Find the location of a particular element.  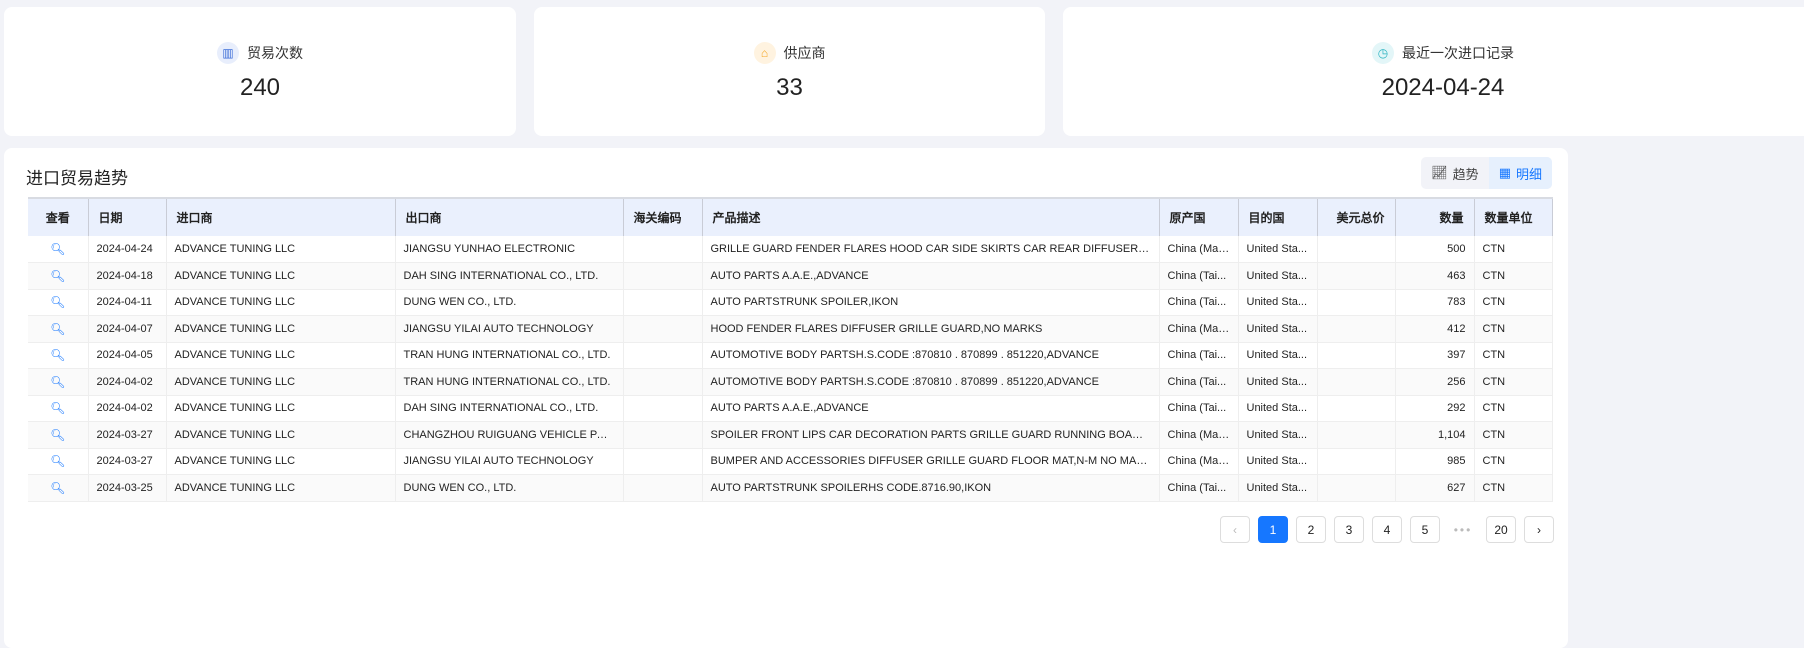

page-button: 4 is located at coordinates (1387, 529).